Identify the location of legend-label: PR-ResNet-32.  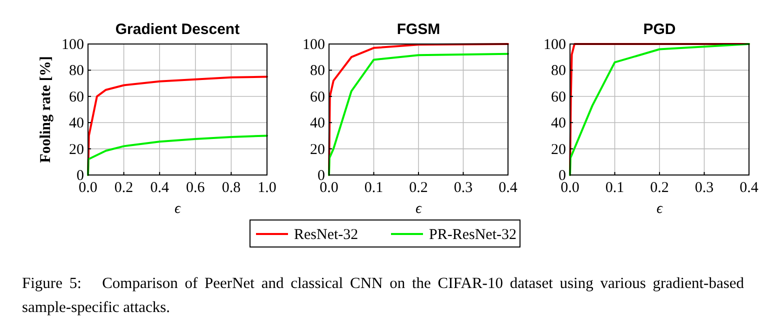
(472, 235).